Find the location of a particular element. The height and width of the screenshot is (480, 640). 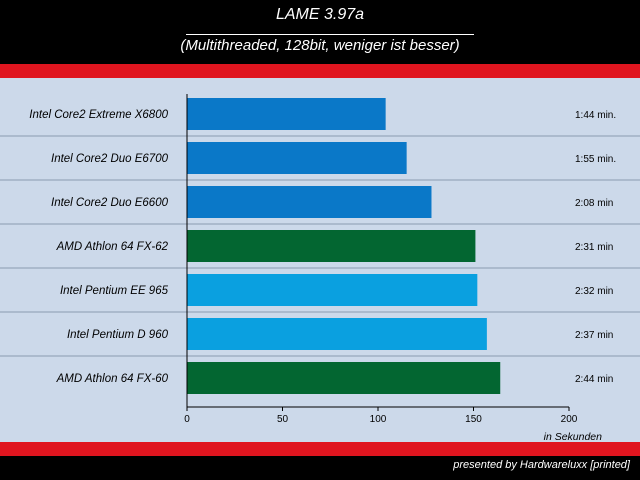

value-label: 2:37 min is located at coordinates (594, 335).